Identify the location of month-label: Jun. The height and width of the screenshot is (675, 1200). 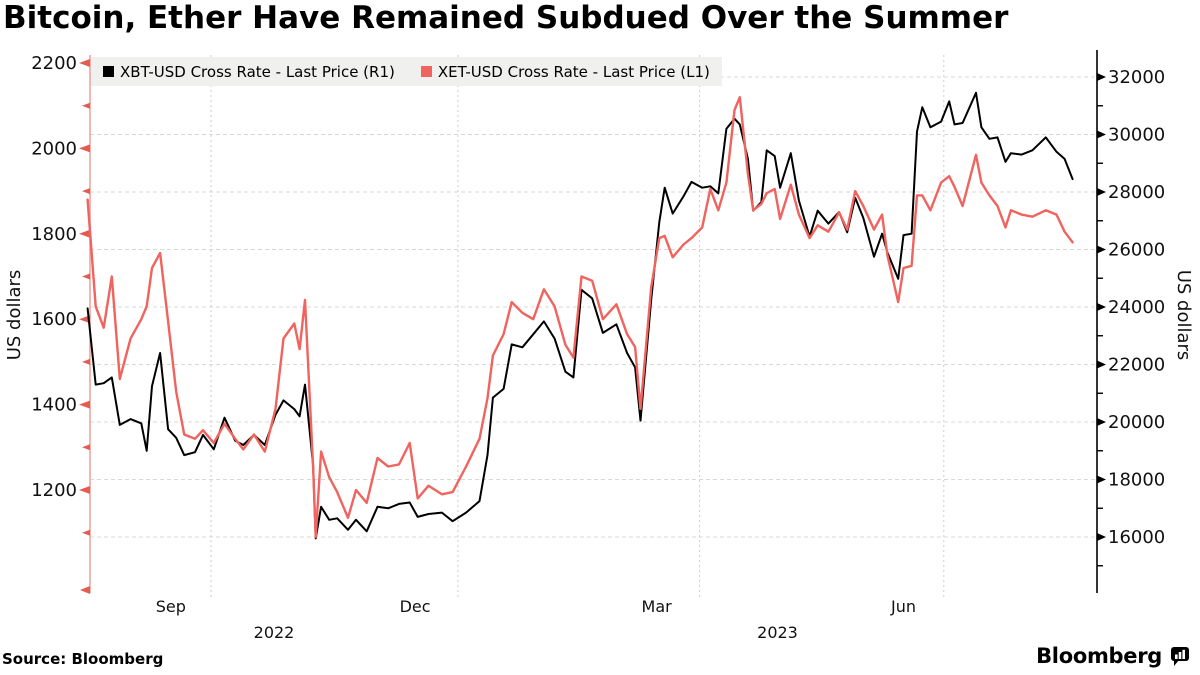
(903, 606).